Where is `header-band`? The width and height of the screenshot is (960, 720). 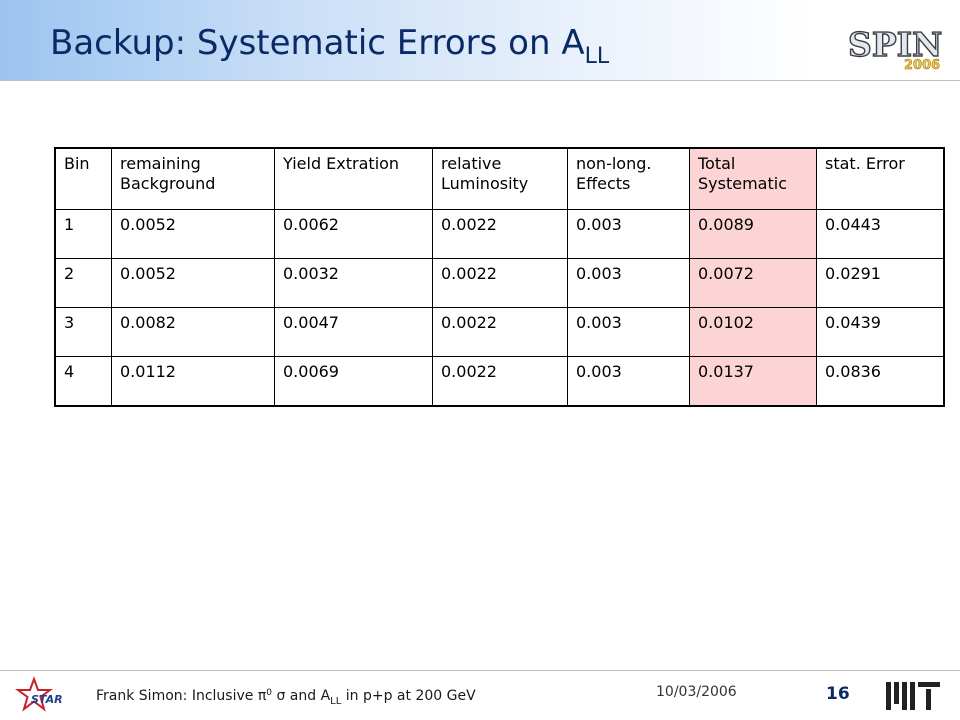
header-band is located at coordinates (480, 40).